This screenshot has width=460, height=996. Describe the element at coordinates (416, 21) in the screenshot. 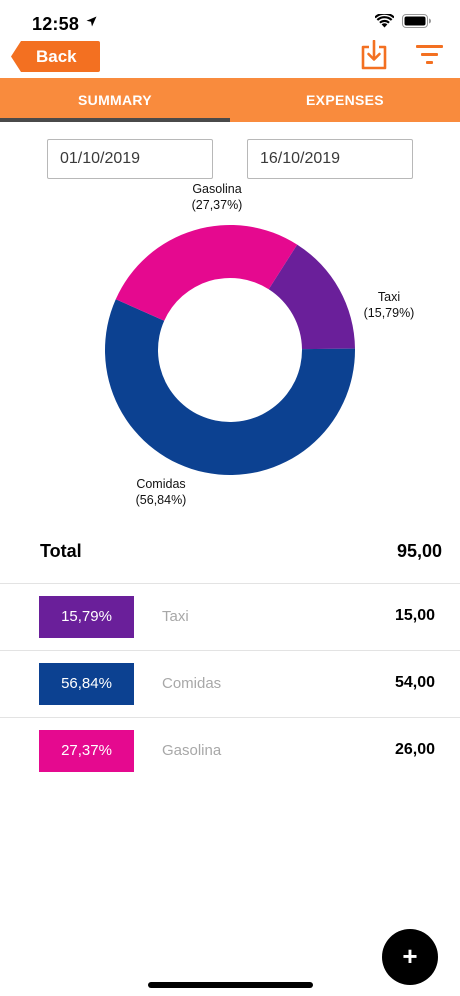

I see `battery-icon` at that location.